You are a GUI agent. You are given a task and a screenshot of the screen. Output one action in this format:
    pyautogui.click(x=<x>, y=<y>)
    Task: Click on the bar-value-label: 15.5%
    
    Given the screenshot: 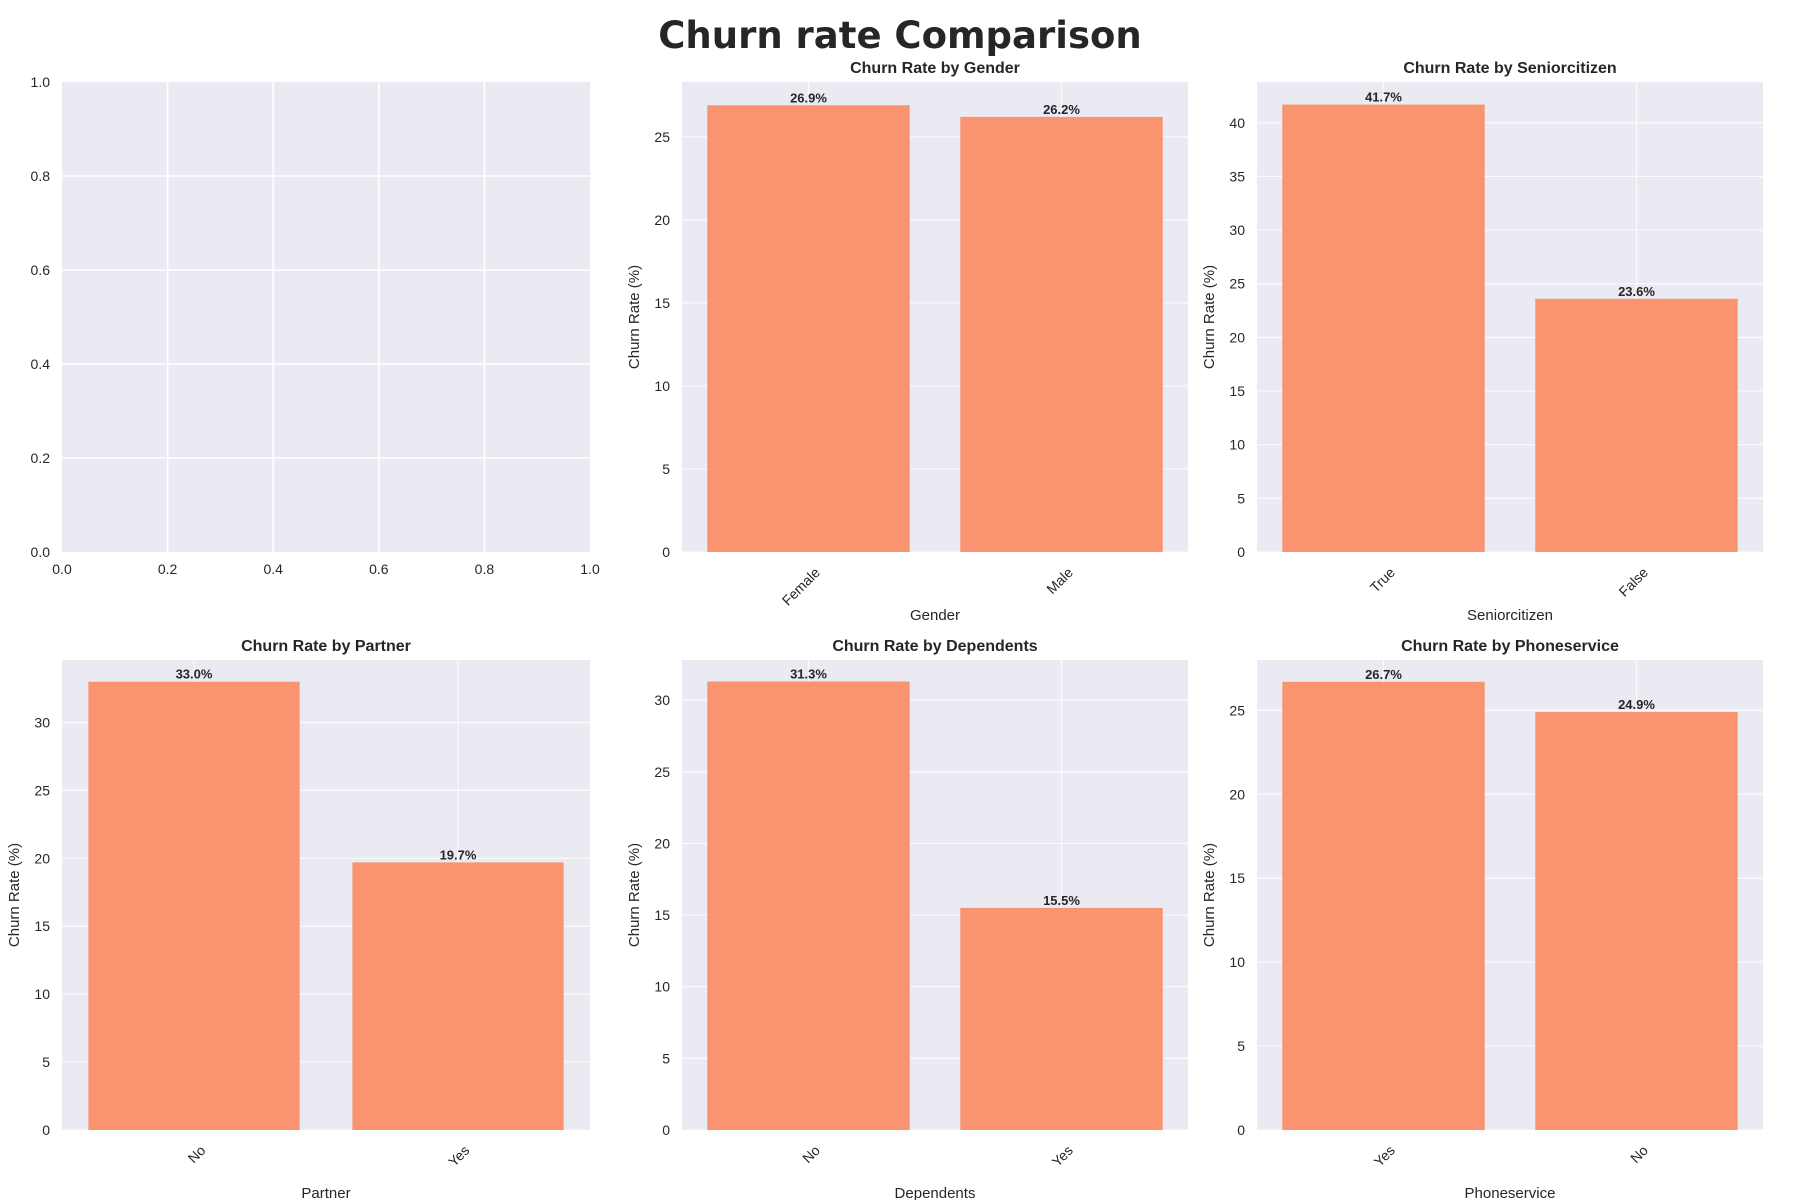 What is the action you would take?
    pyautogui.click(x=1061, y=900)
    